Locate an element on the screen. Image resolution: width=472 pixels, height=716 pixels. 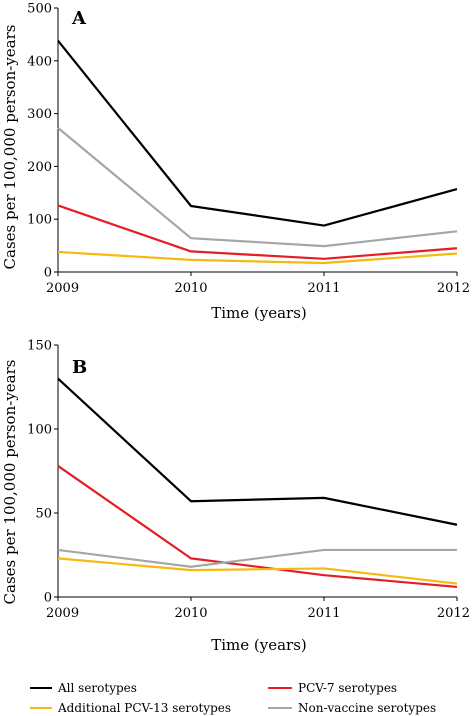
legend-item: Non-vaccine serotypes is located at coordinates (352, 708).